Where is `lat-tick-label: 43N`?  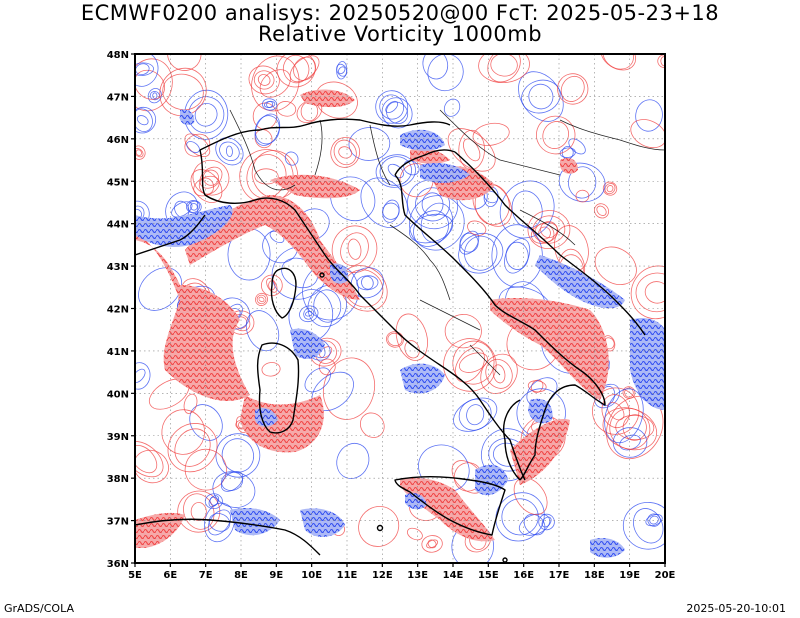 lat-tick-label: 43N is located at coordinates (118, 267).